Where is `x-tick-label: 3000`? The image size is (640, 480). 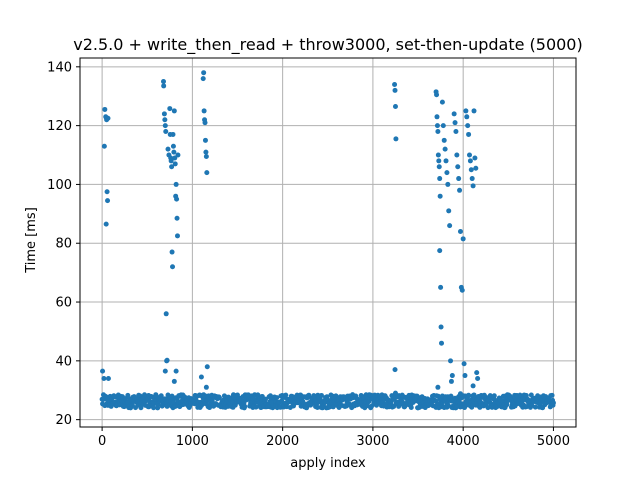
x-tick-label: 3000 is located at coordinates (372, 441).